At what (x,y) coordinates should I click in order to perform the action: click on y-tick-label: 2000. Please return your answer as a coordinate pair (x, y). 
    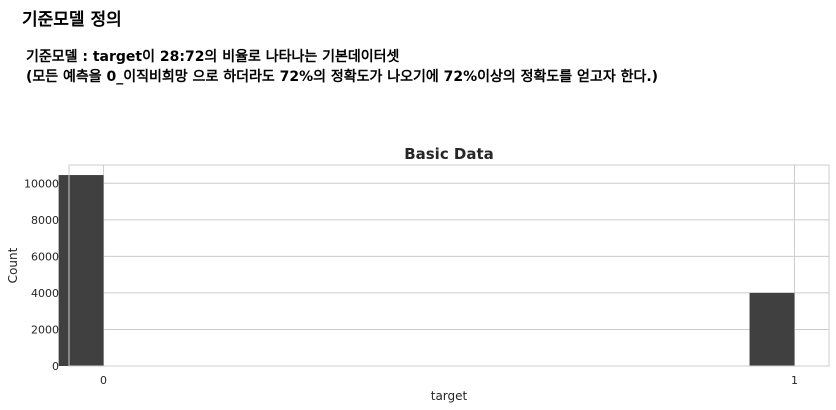
    Looking at the image, I should click on (45, 329).